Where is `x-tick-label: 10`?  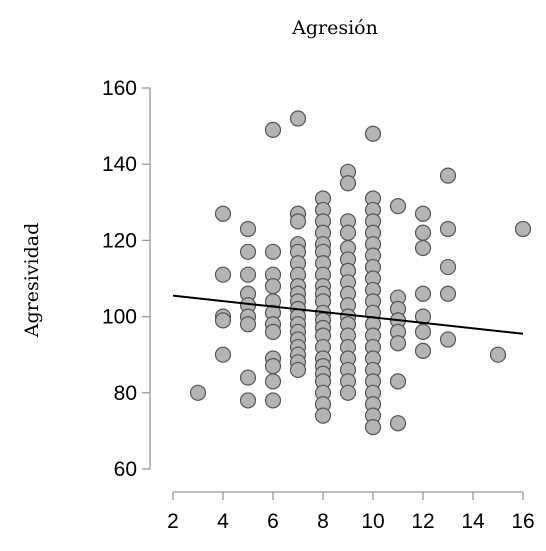 x-tick-label: 10 is located at coordinates (372, 521).